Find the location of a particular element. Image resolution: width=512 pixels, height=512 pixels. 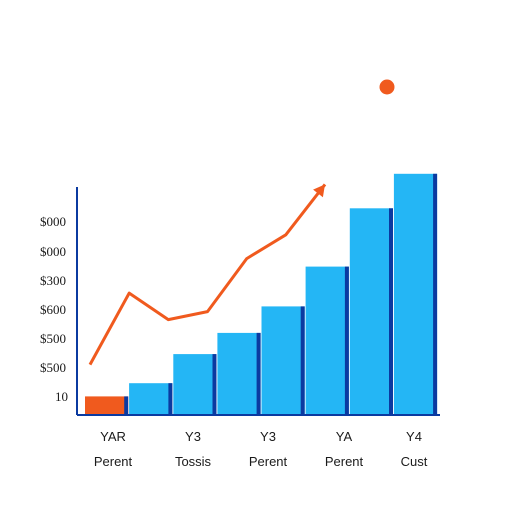

trend-arrowhead is located at coordinates (319, 191).